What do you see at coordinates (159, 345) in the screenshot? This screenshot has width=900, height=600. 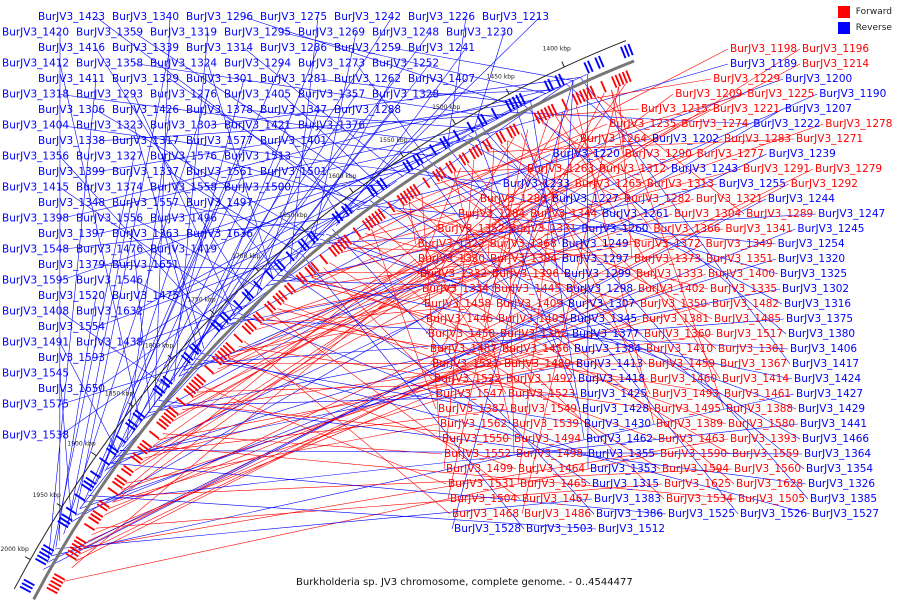 I see `tick-label: 1800 kbp` at bounding box center [159, 345].